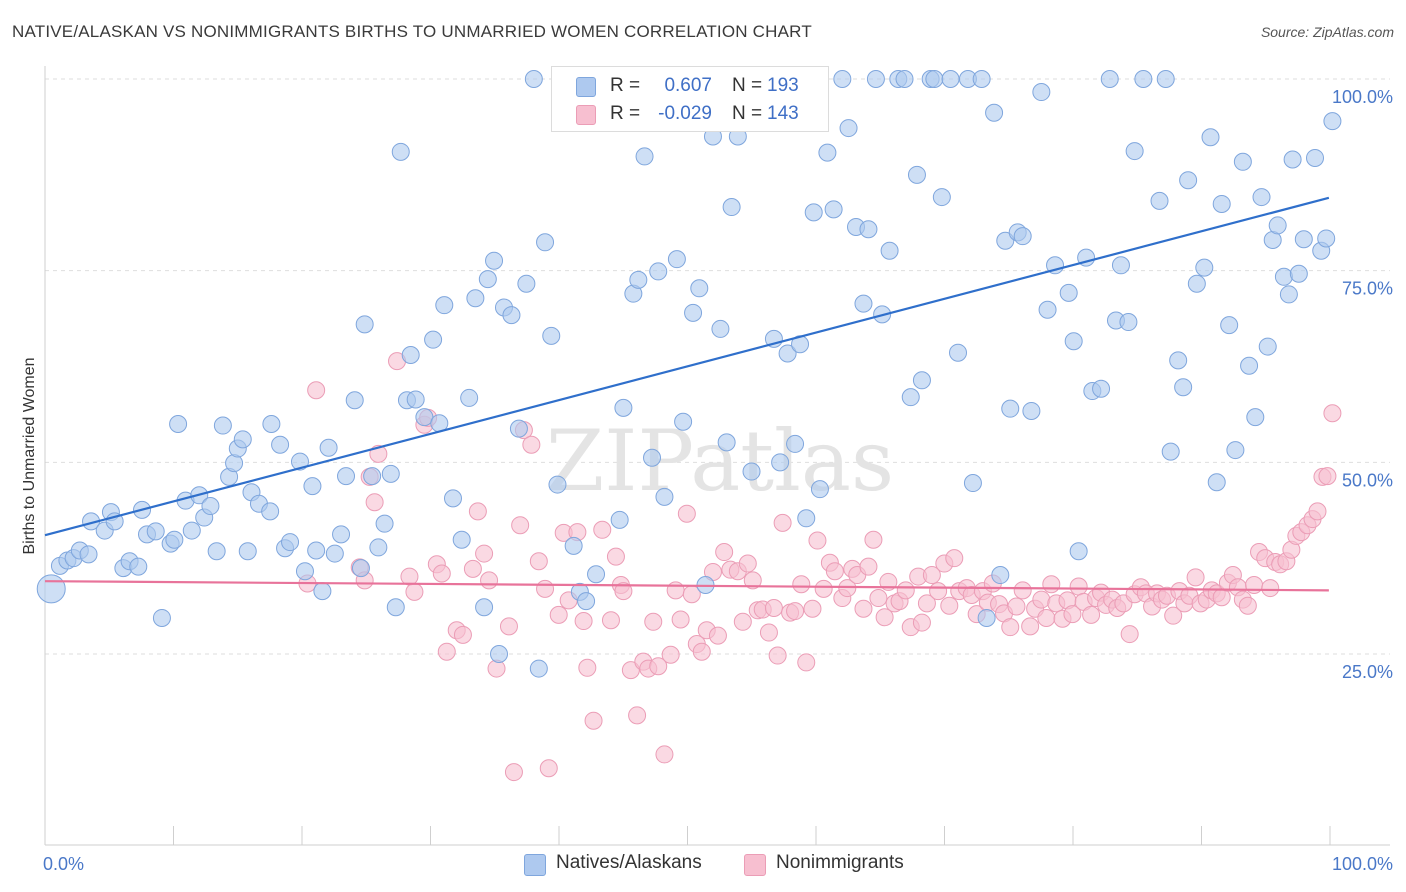  What do you see at coordinates (755, 865) in the screenshot?
I see `nonimmigrants-legend-swatch-icon` at bounding box center [755, 865].